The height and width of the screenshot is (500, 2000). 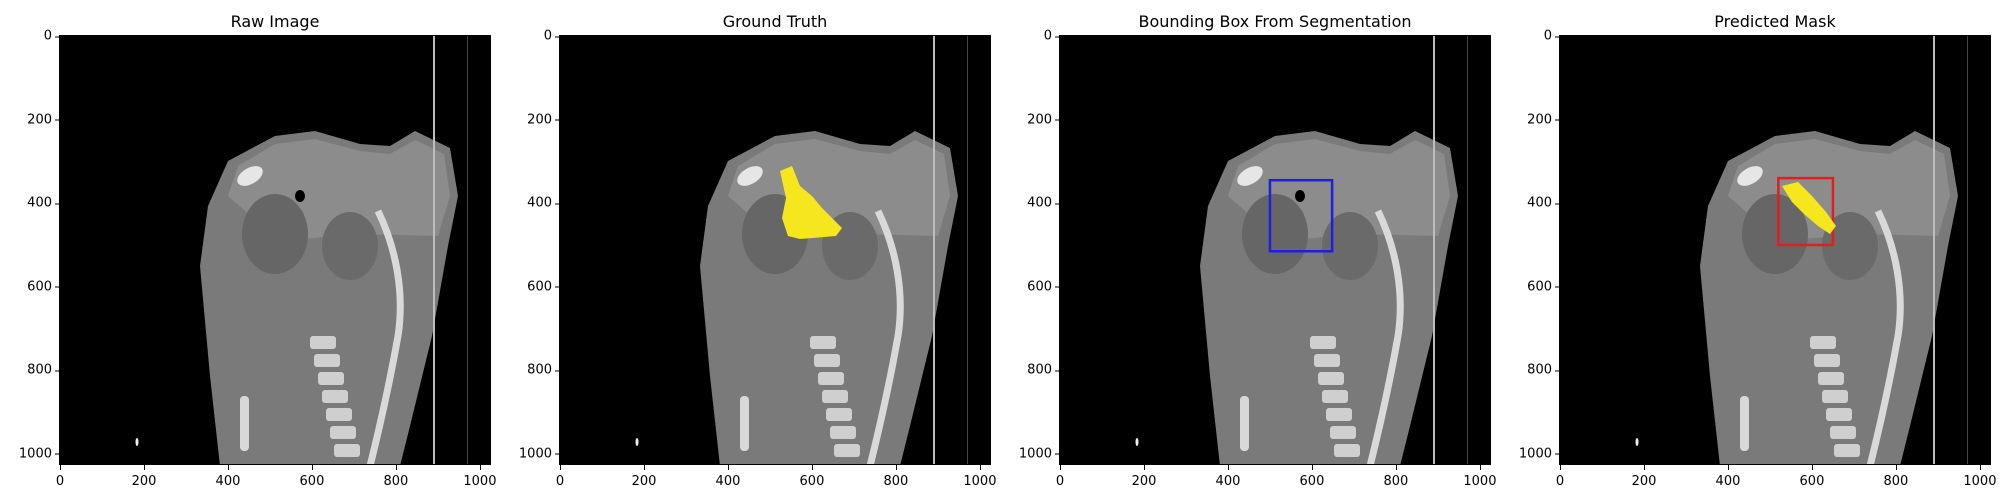 I want to click on organ-right, so click(x=1850, y=246).